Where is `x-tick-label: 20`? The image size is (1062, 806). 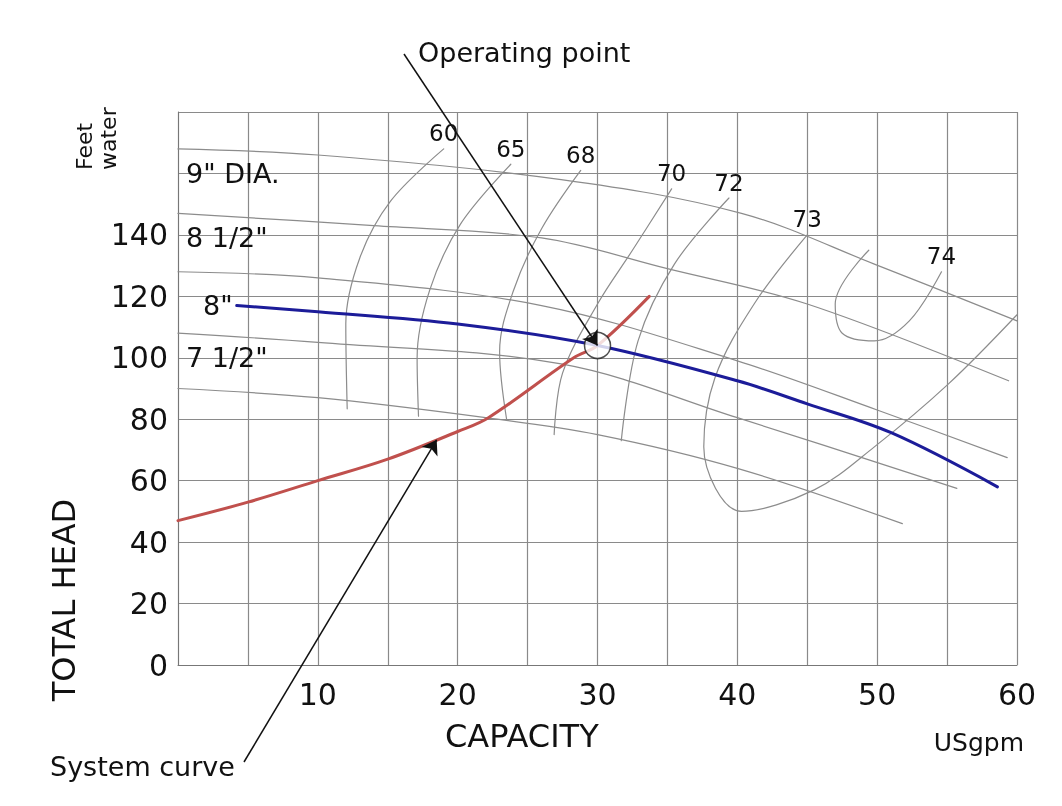
x-tick-label: 20 is located at coordinates (457, 694).